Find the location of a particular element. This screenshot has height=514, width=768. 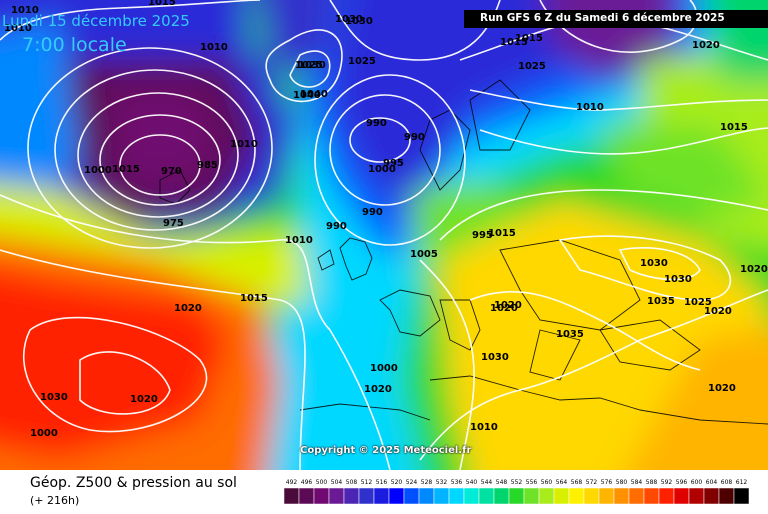

isobar-label: 1005 is located at coordinates (424, 254).